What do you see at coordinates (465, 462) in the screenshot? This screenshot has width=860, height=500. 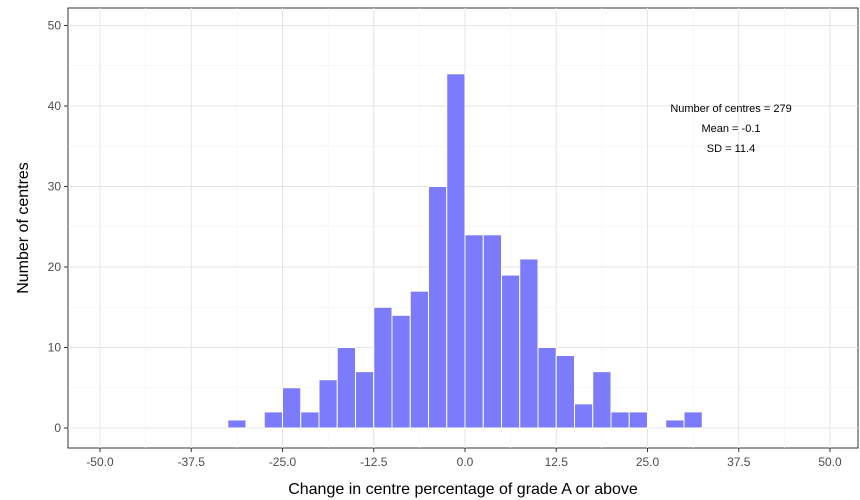 I see `x-tick-label: 0.0` at bounding box center [465, 462].